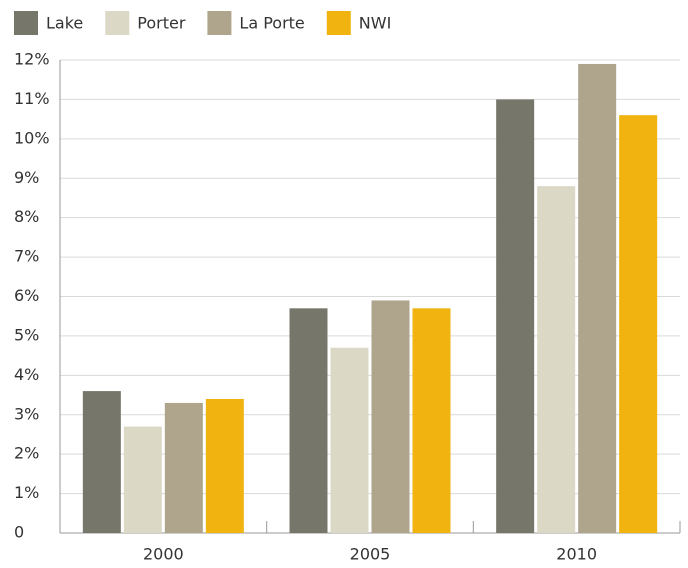 Image resolution: width=688 pixels, height=568 pixels. I want to click on y-tick-label: 12%, so click(32, 59).